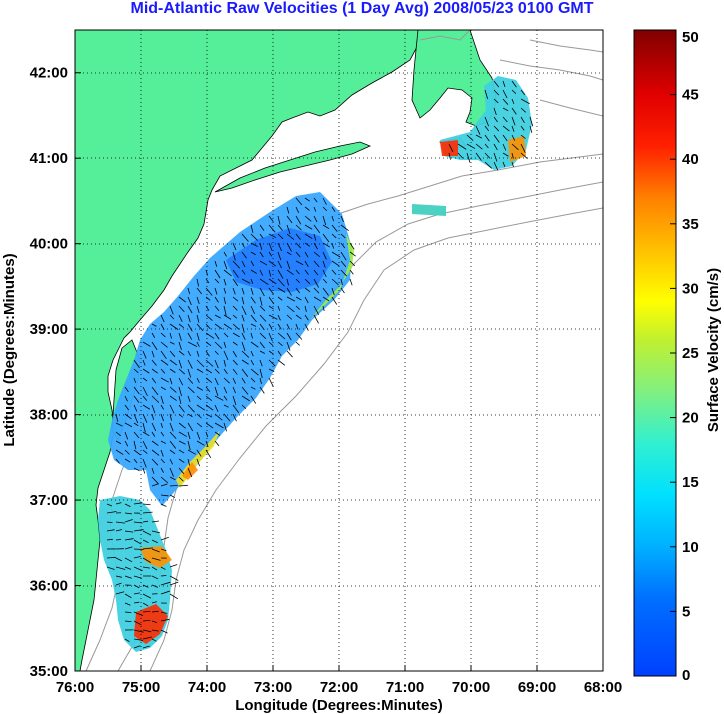 The height and width of the screenshot is (714, 724). Describe the element at coordinates (207, 687) in the screenshot. I see `x-tick-label: 74:00` at that location.